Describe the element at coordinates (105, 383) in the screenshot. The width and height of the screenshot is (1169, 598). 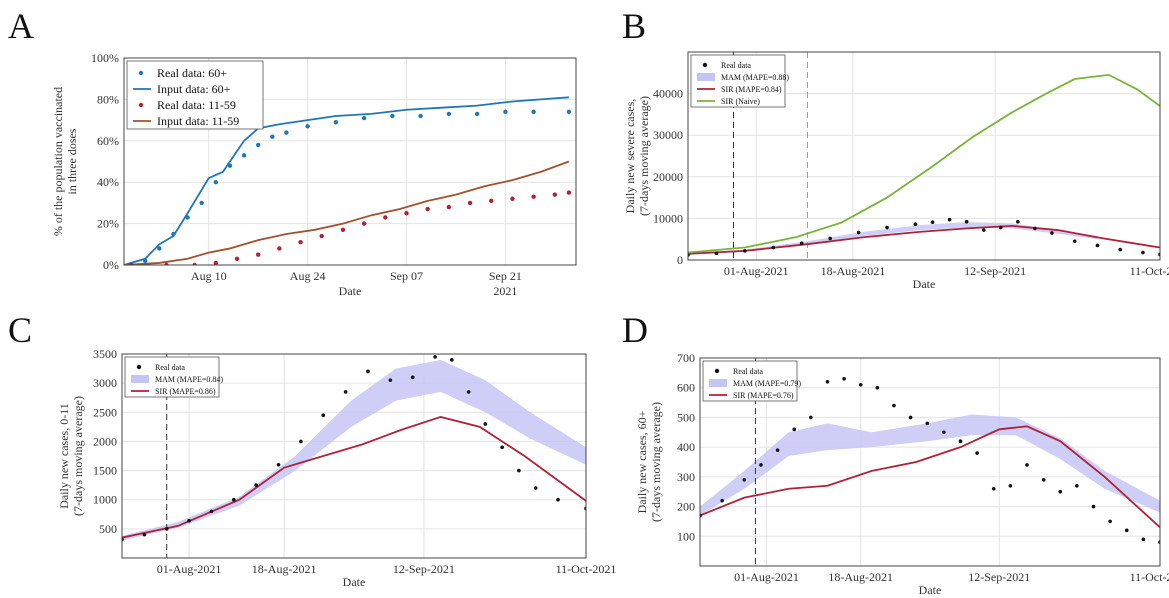
I see `panel-c-y-tick-label: 3000` at that location.